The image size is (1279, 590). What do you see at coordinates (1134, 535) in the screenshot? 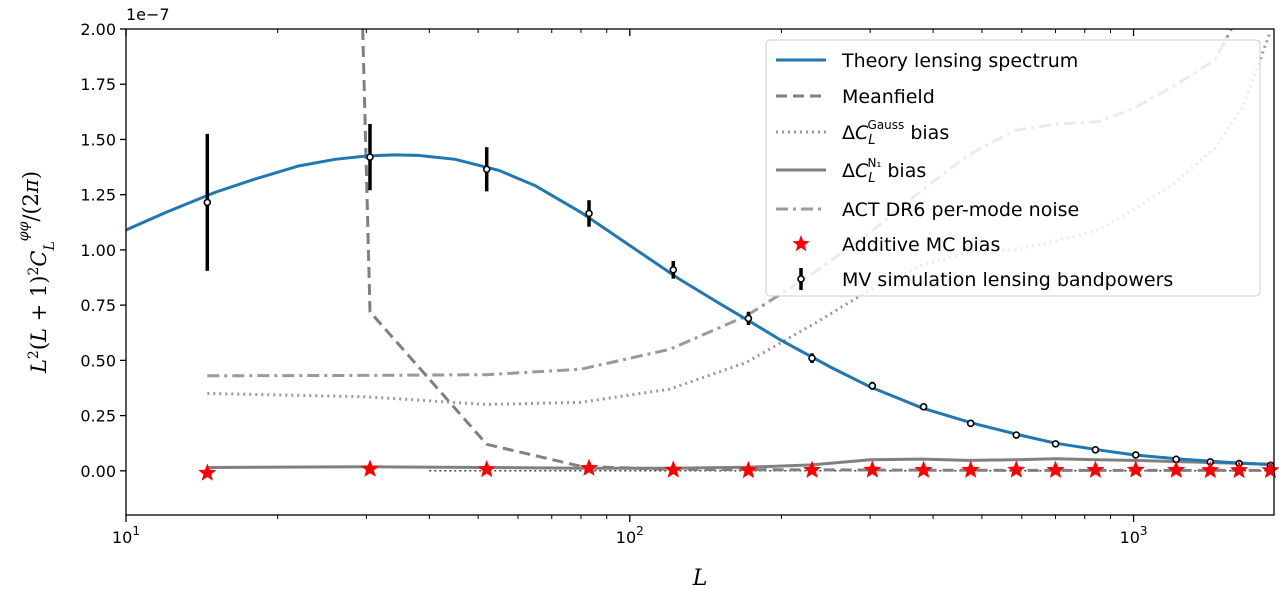
I see `x-tick-label: 10³` at bounding box center [1134, 535].